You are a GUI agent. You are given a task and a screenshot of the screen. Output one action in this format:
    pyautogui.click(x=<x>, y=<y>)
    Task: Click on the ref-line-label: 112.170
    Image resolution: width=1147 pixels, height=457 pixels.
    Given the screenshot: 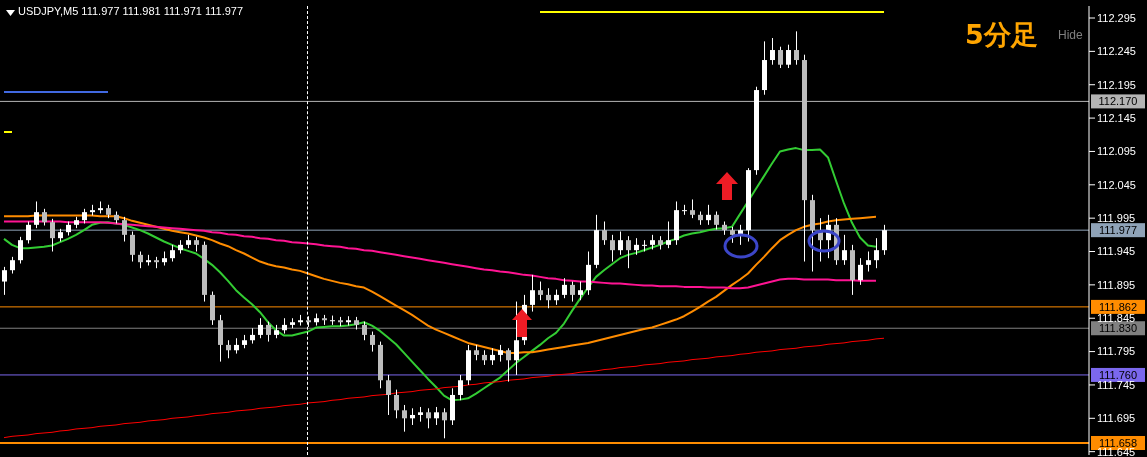 What is the action you would take?
    pyautogui.click(x=1118, y=101)
    